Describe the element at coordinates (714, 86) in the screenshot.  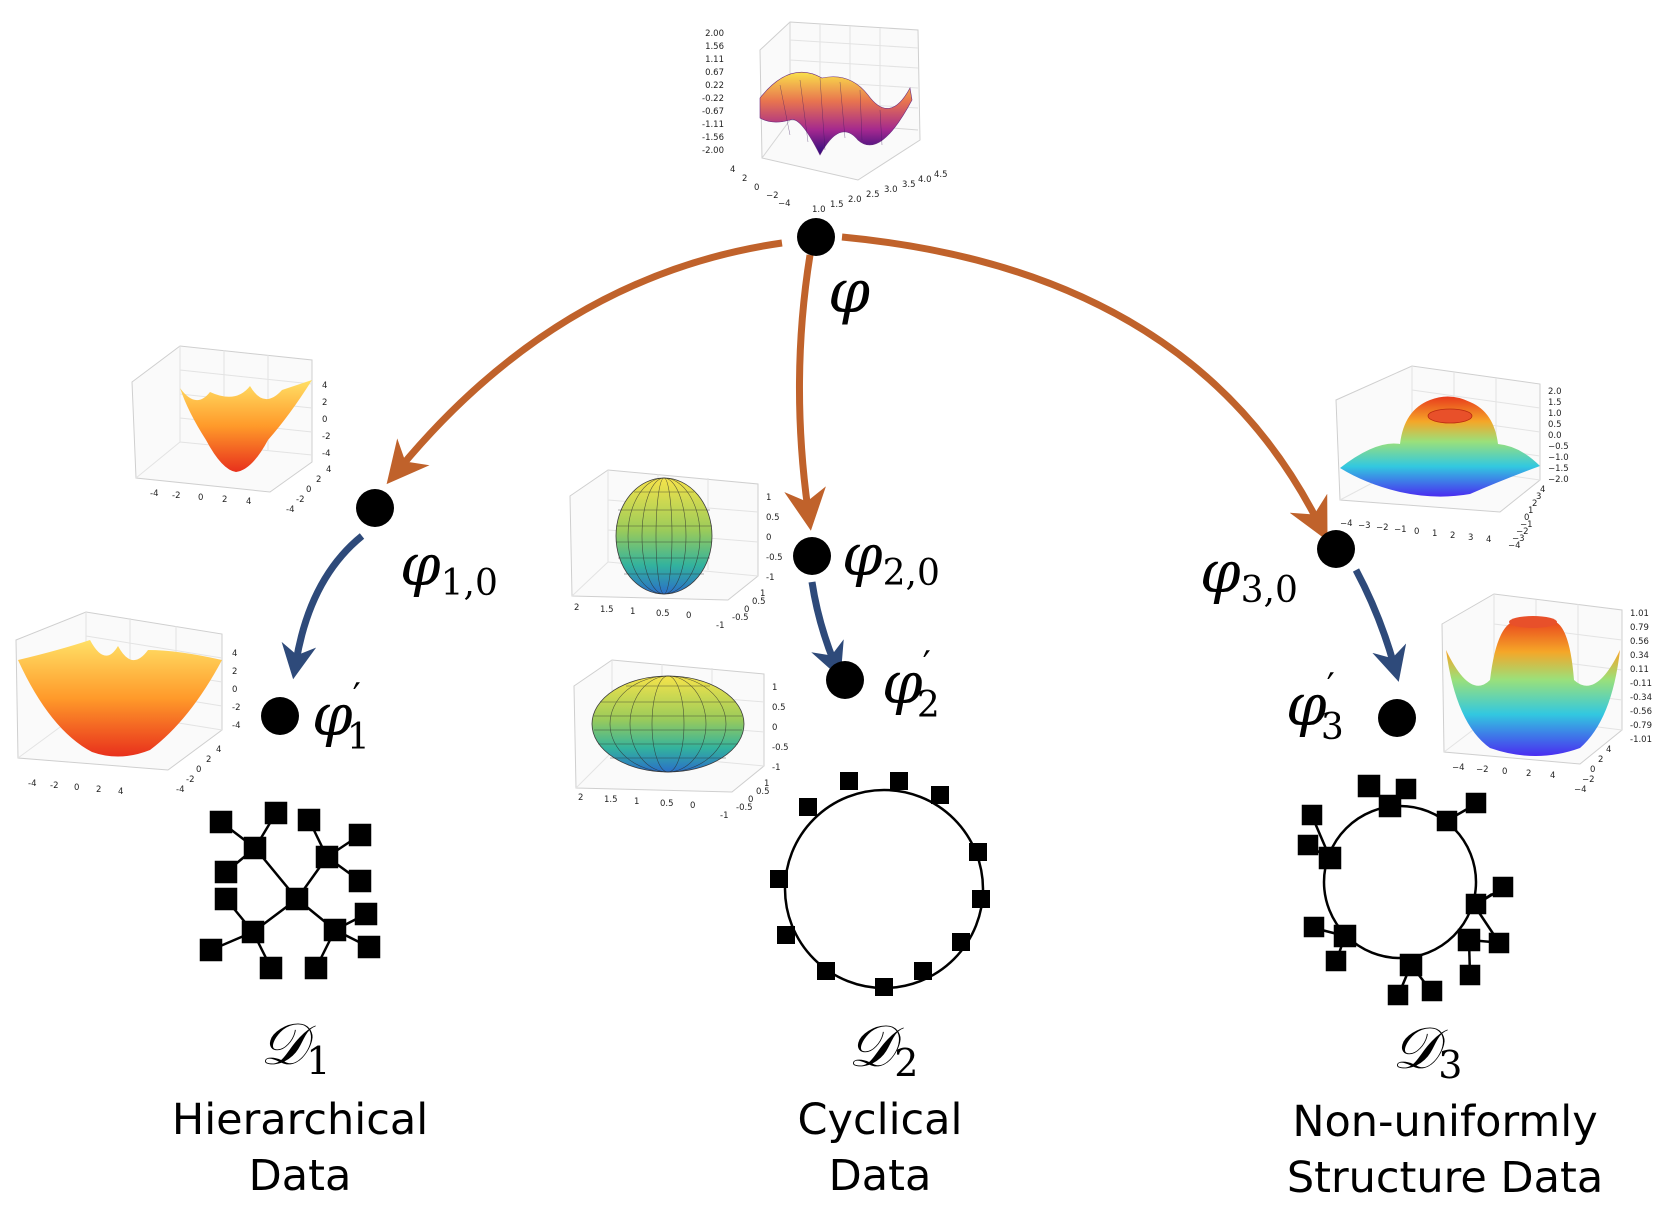
I see `svg-text: 0.22` at that location.